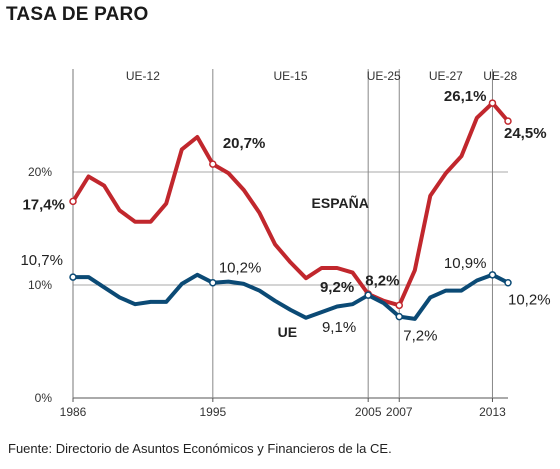 The width and height of the screenshot is (560, 469). What do you see at coordinates (339, 327) in the screenshot?
I see `data-label: 9,1%` at bounding box center [339, 327].